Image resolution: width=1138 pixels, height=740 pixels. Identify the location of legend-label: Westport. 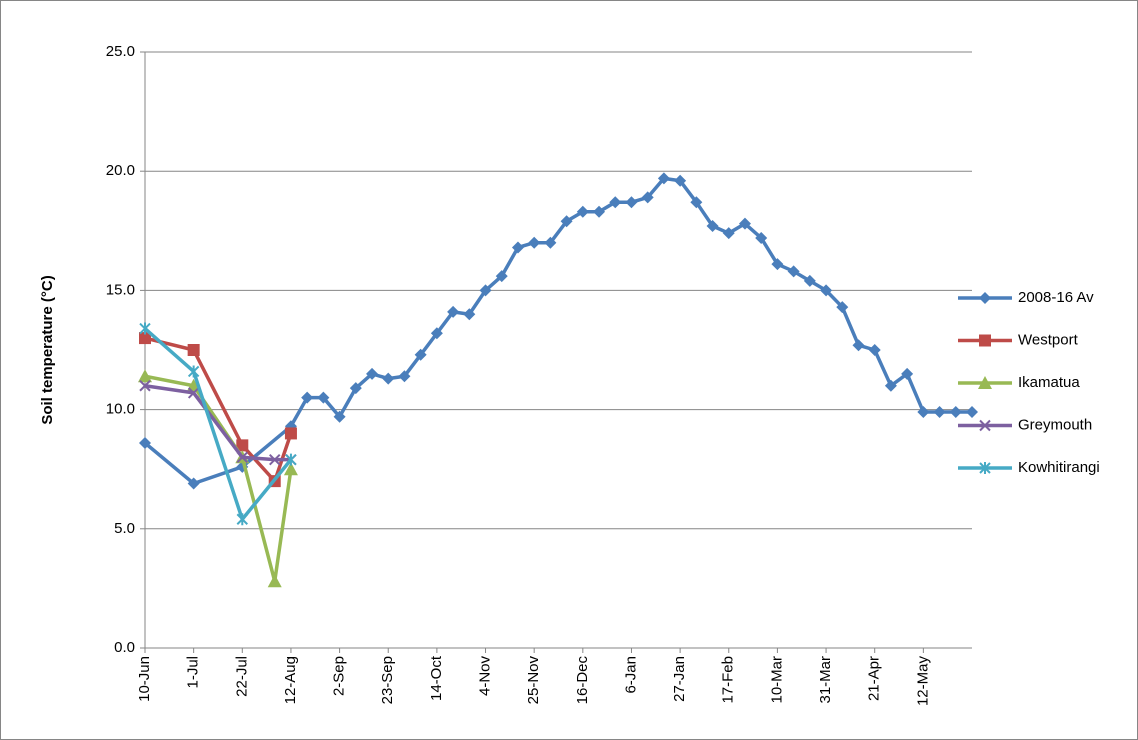
(1048, 339).